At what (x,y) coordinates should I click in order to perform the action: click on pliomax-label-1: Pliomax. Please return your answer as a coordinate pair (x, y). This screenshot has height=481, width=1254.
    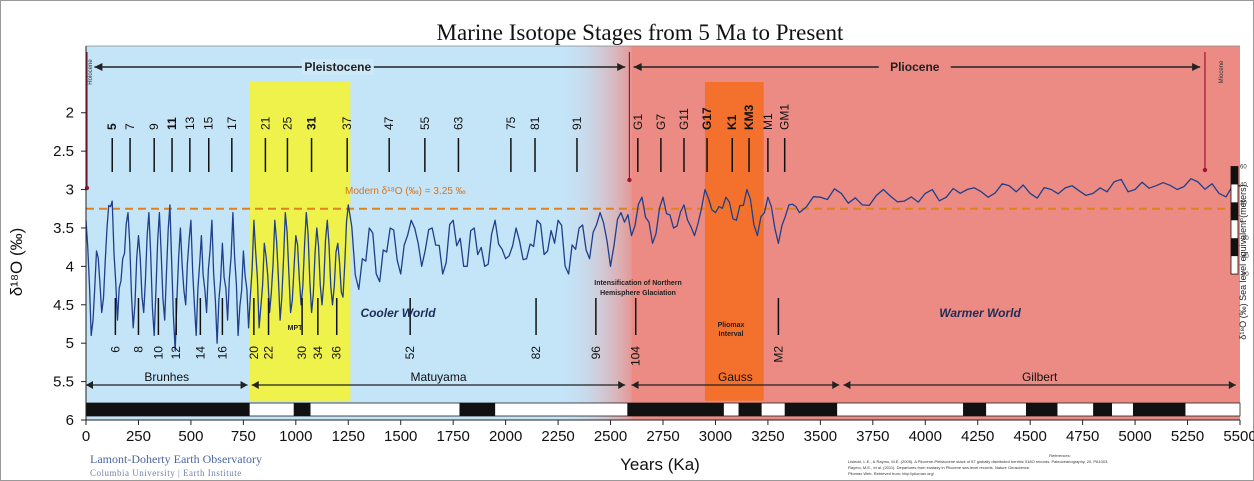
    Looking at the image, I should click on (731, 325).